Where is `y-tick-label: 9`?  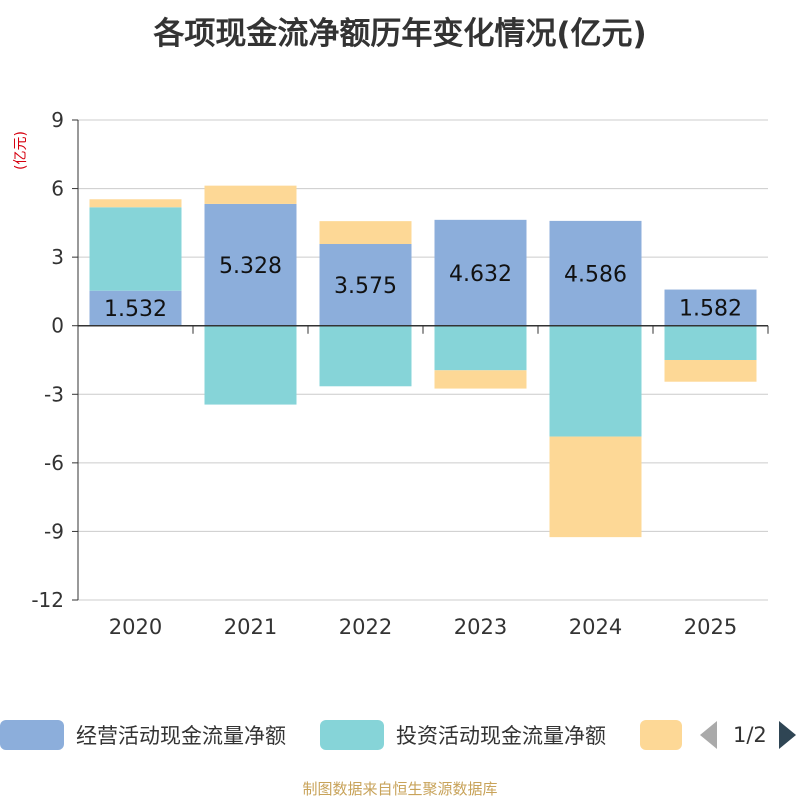 y-tick-label: 9 is located at coordinates (57, 120).